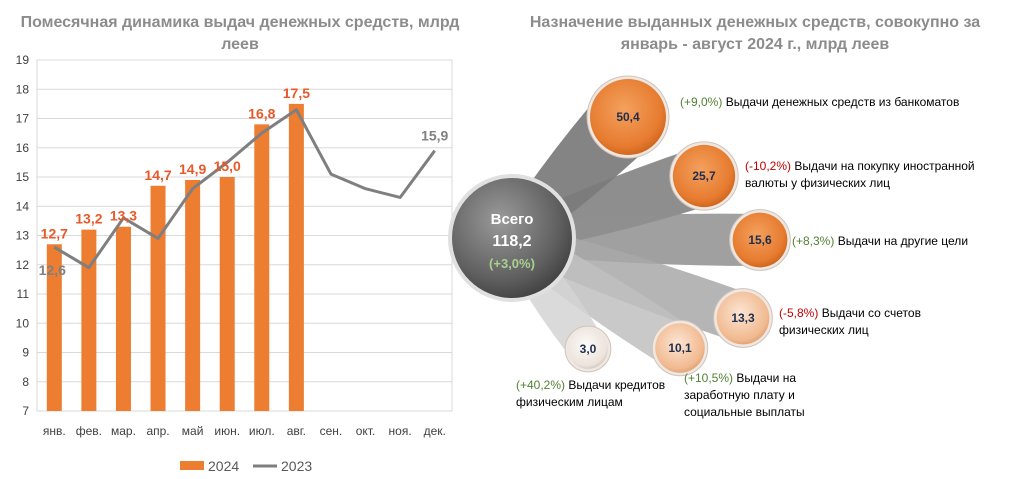 The height and width of the screenshot is (479, 1017). Describe the element at coordinates (23, 119) in the screenshot. I see `y-tick-label: 17` at that location.